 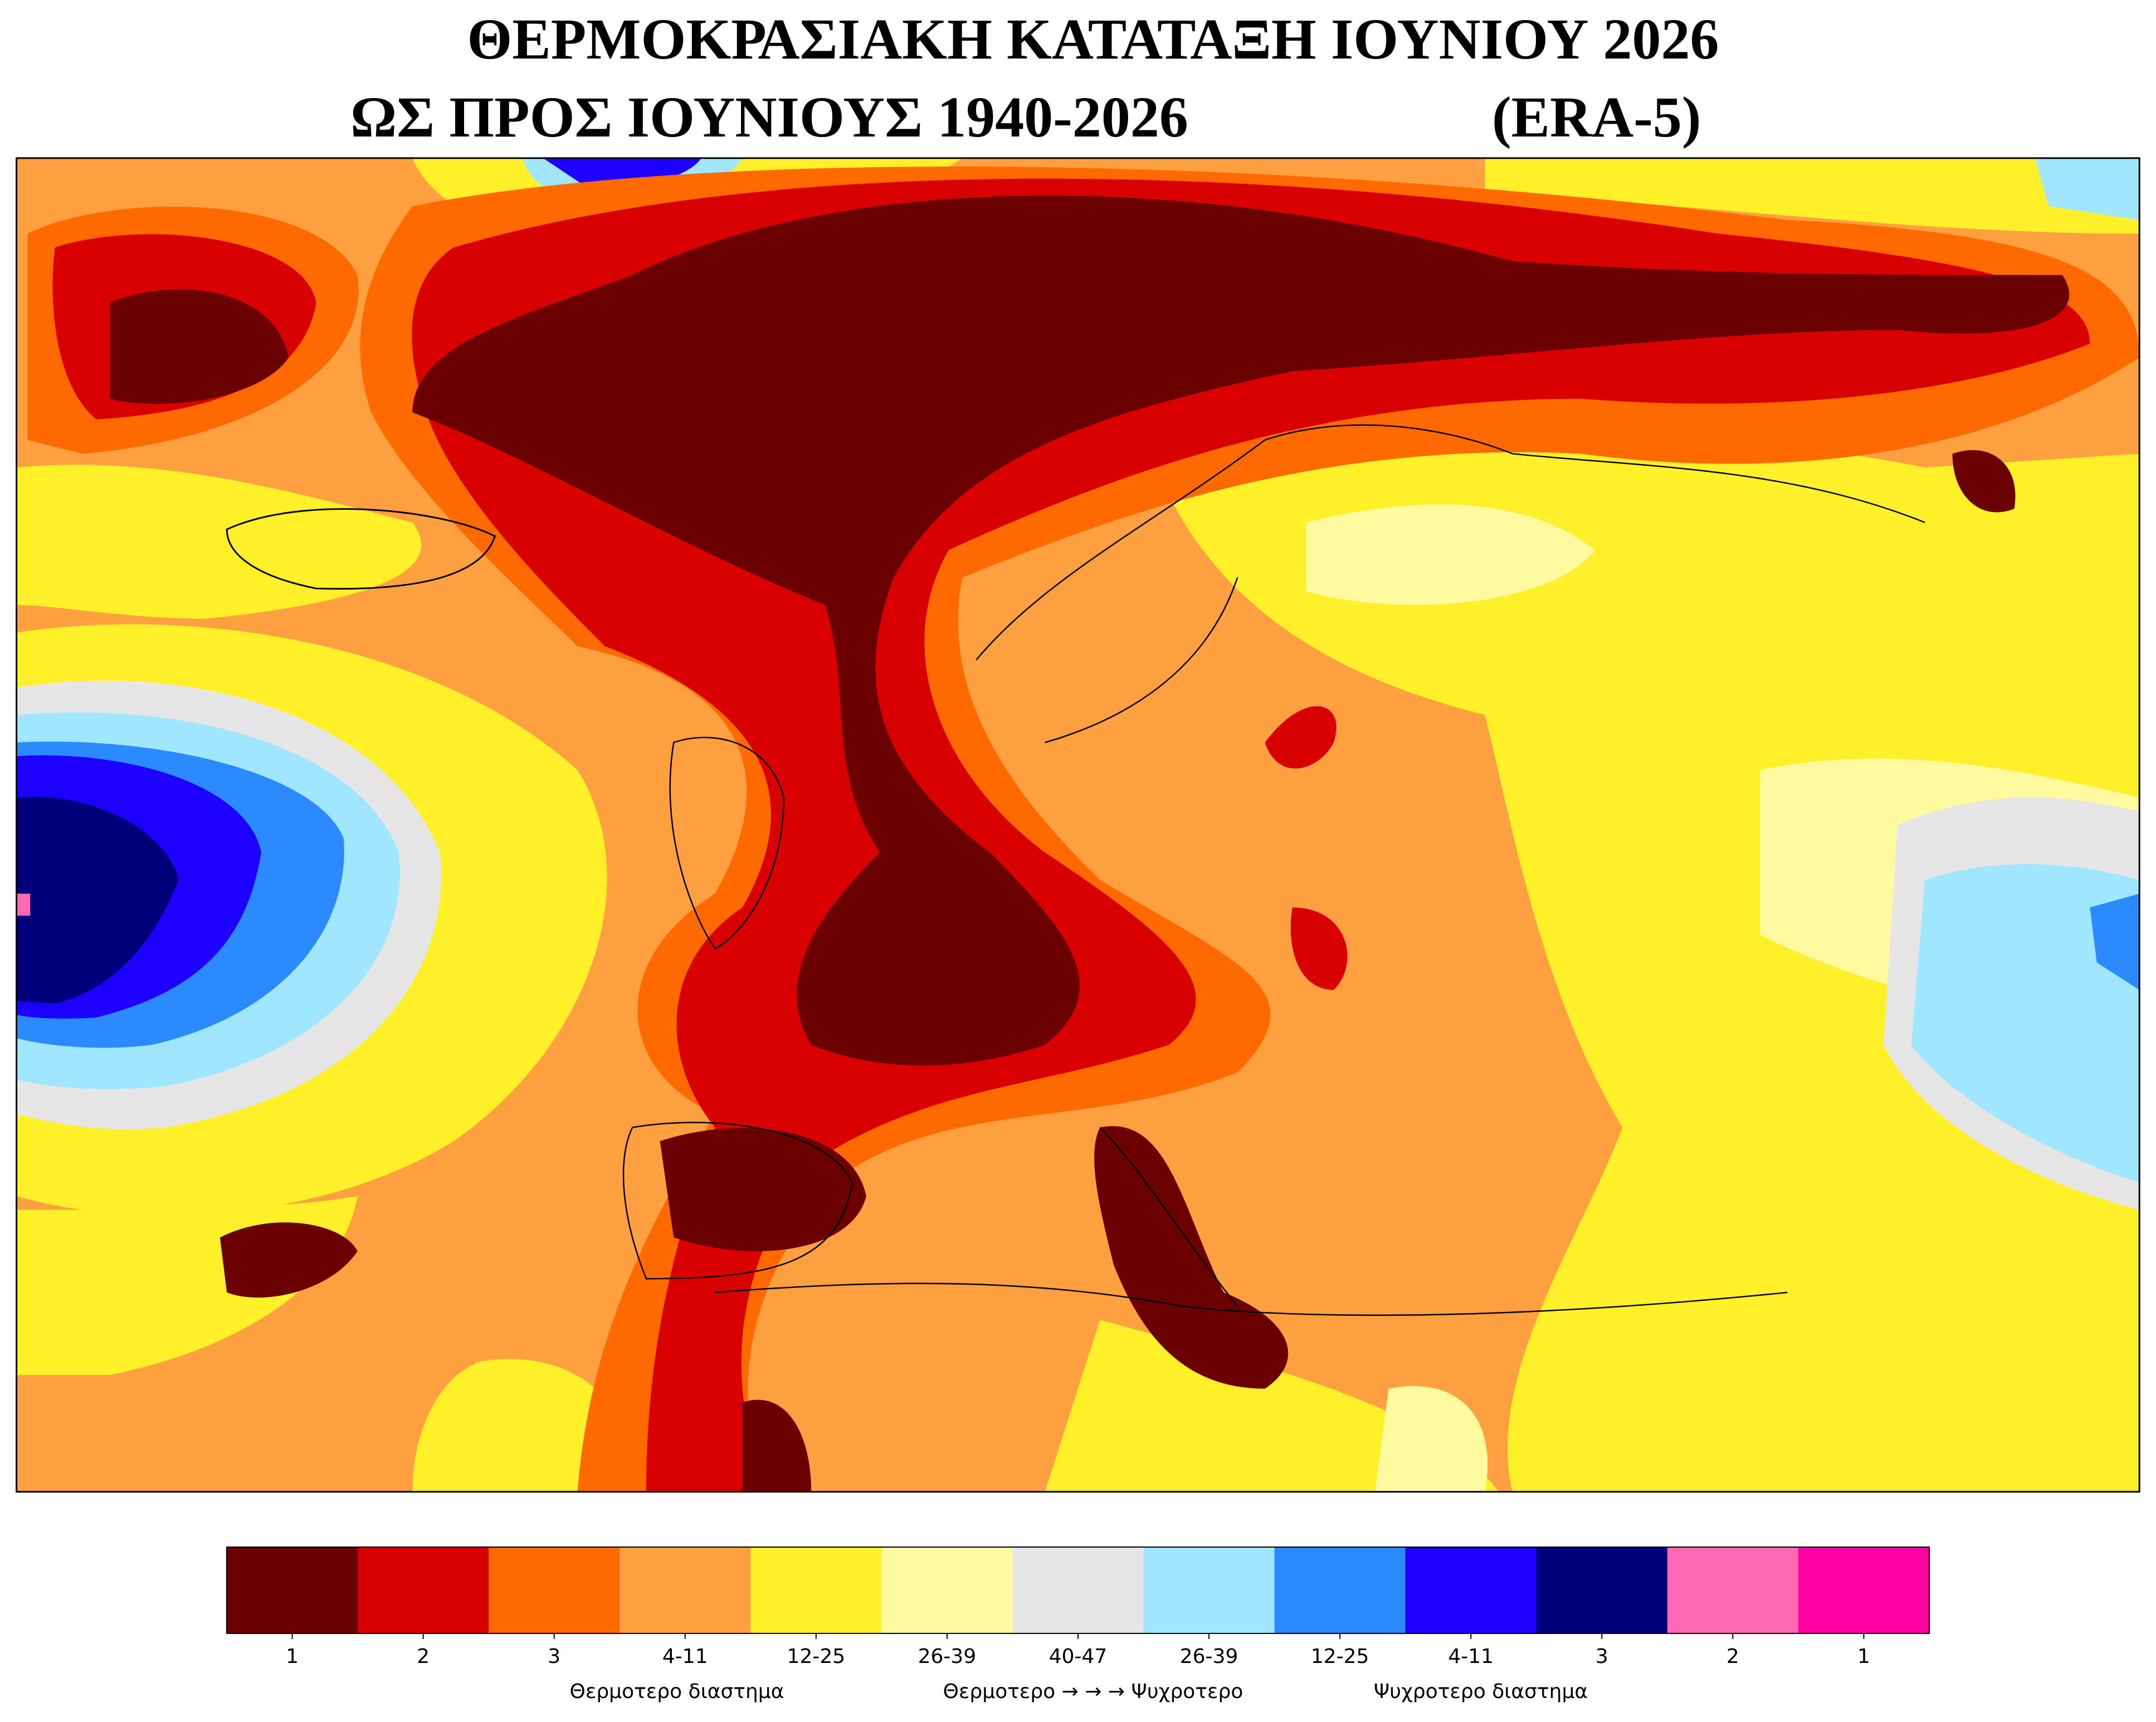 I want to click on colorbar-caption: Θερμοτερο → → → Ψυχροτερο, so click(x=1093, y=1691).